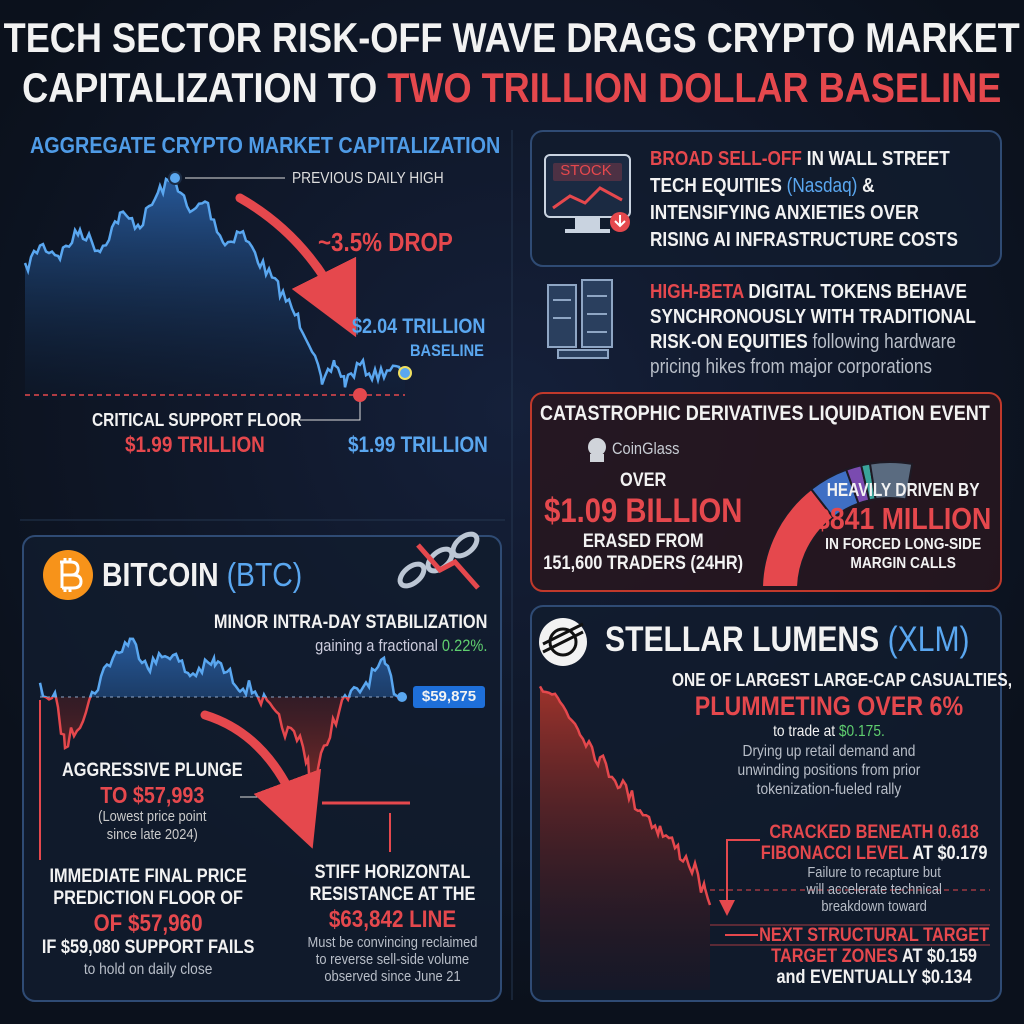 Image resolution: width=1024 pixels, height=1024 pixels. I want to click on text-line: RISK-ON EQUITIES following hardware, so click(813, 342).